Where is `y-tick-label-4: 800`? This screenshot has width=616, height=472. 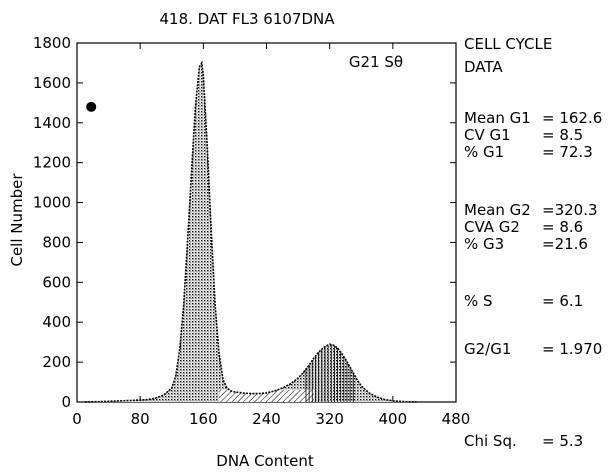
y-tick-label-4: 800 is located at coordinates (56, 242).